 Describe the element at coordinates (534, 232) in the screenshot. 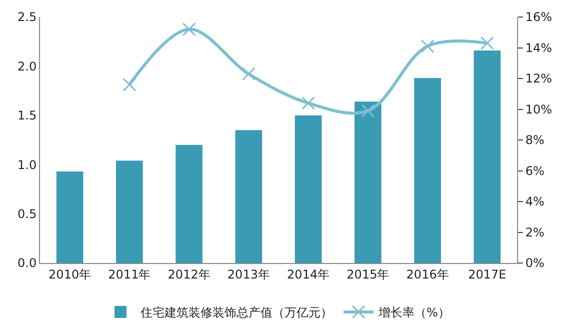

I see `y2-tick-label: 2%` at that location.